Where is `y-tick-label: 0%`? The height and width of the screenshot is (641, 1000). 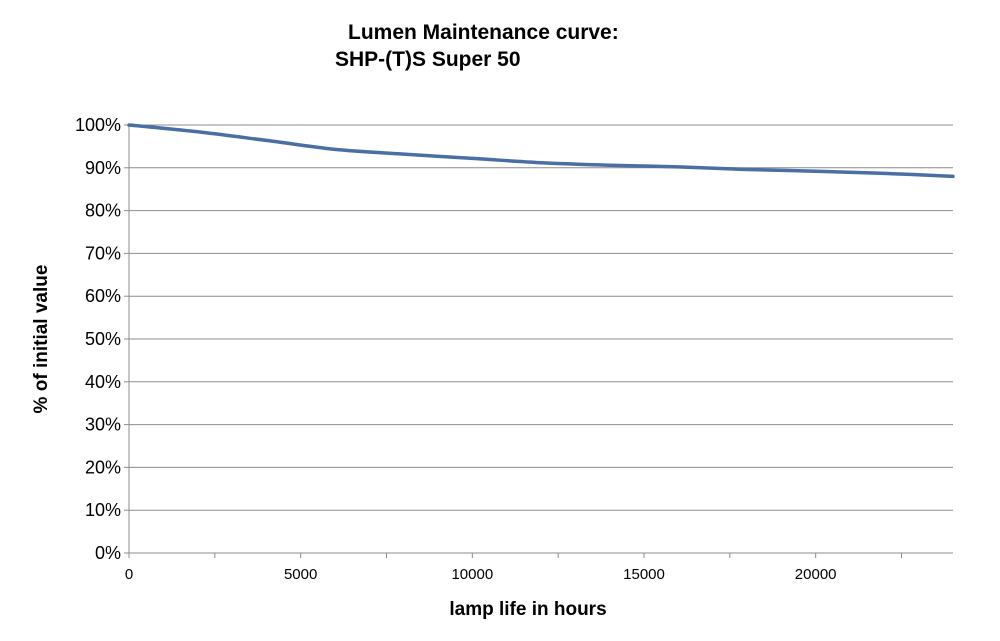 y-tick-label: 0% is located at coordinates (108, 553).